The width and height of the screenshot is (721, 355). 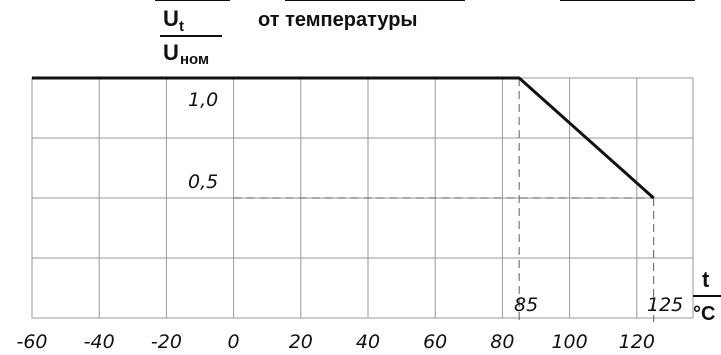 What do you see at coordinates (335, 342) in the screenshot?
I see `x-tick-labels: -60 -40 -20 0 20 40 60 80 100 120` at bounding box center [335, 342].